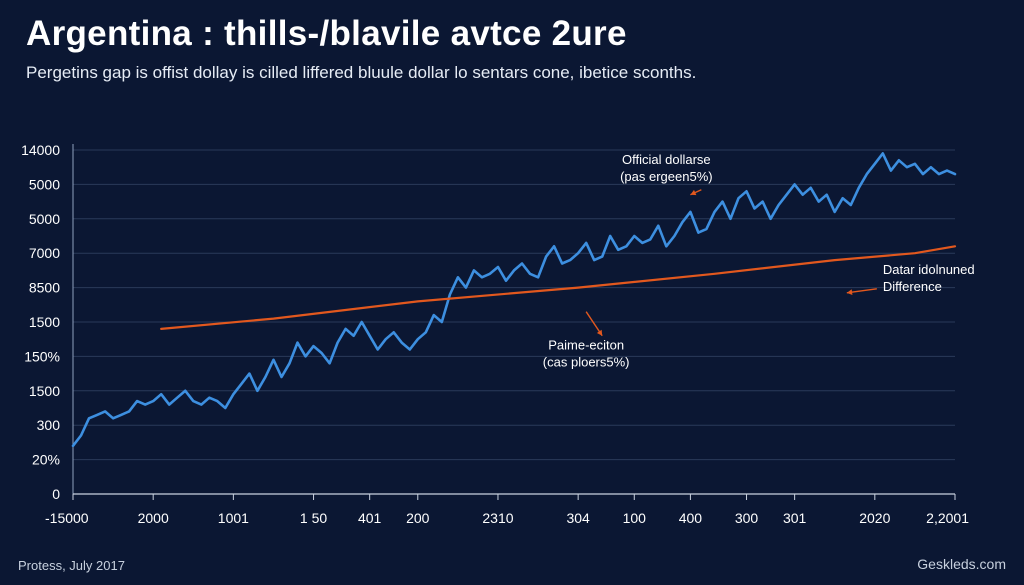 The image size is (1024, 585). I want to click on annotation: Paime-eciton (cas ploers5%), so click(586, 340).